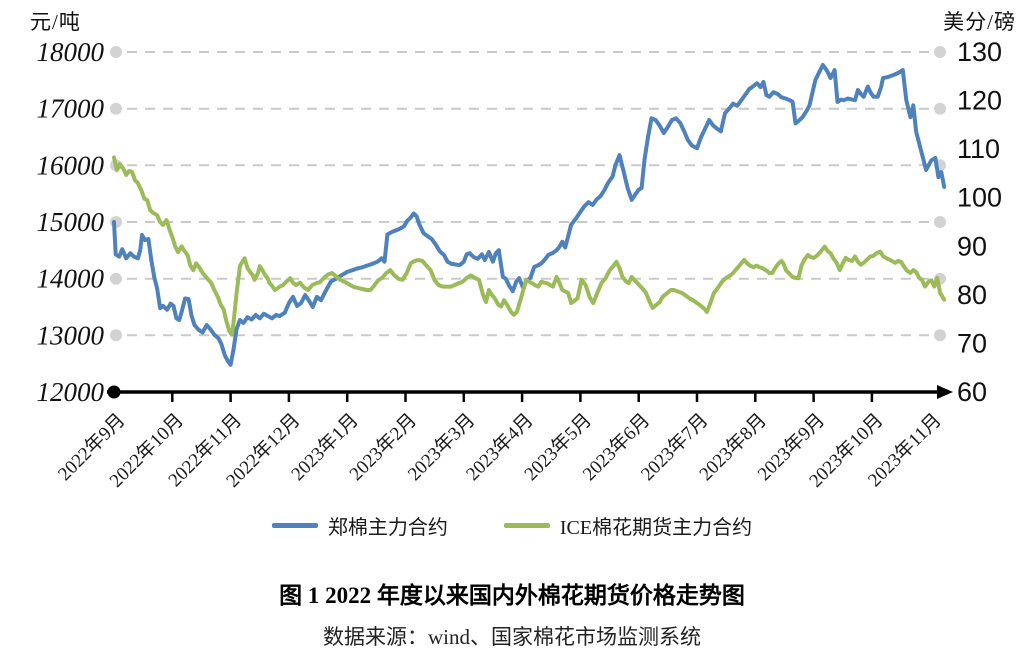 The image size is (1024, 655). Describe the element at coordinates (972, 392) in the screenshot. I see `svg-text: 60` at that location.